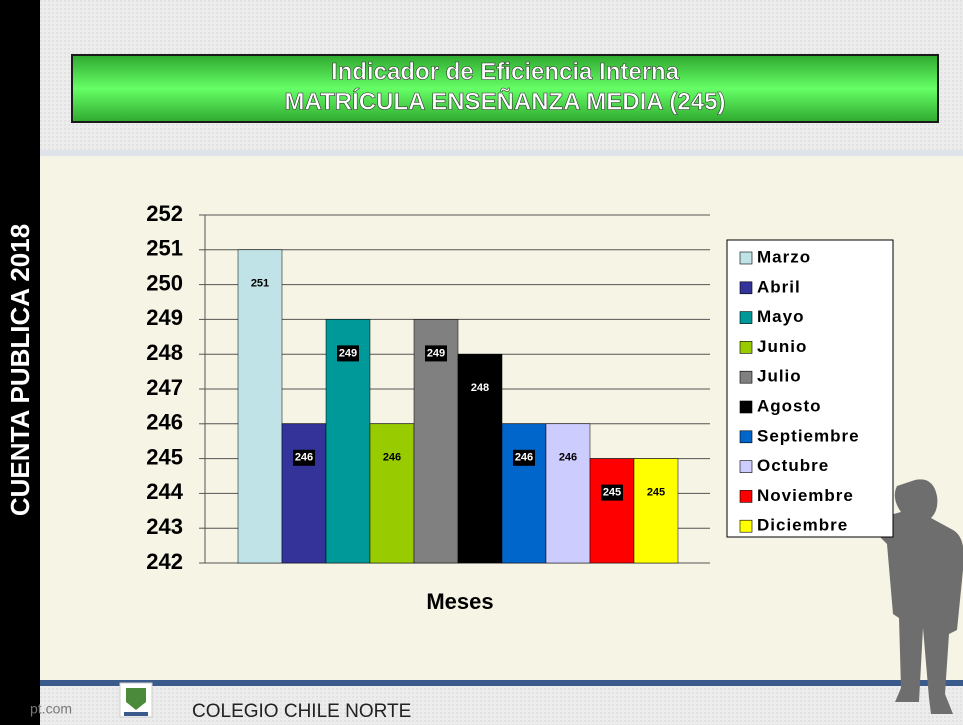  What do you see at coordinates (505, 71) in the screenshot?
I see `chart-title: Indicador de Eficiencia Interna` at bounding box center [505, 71].